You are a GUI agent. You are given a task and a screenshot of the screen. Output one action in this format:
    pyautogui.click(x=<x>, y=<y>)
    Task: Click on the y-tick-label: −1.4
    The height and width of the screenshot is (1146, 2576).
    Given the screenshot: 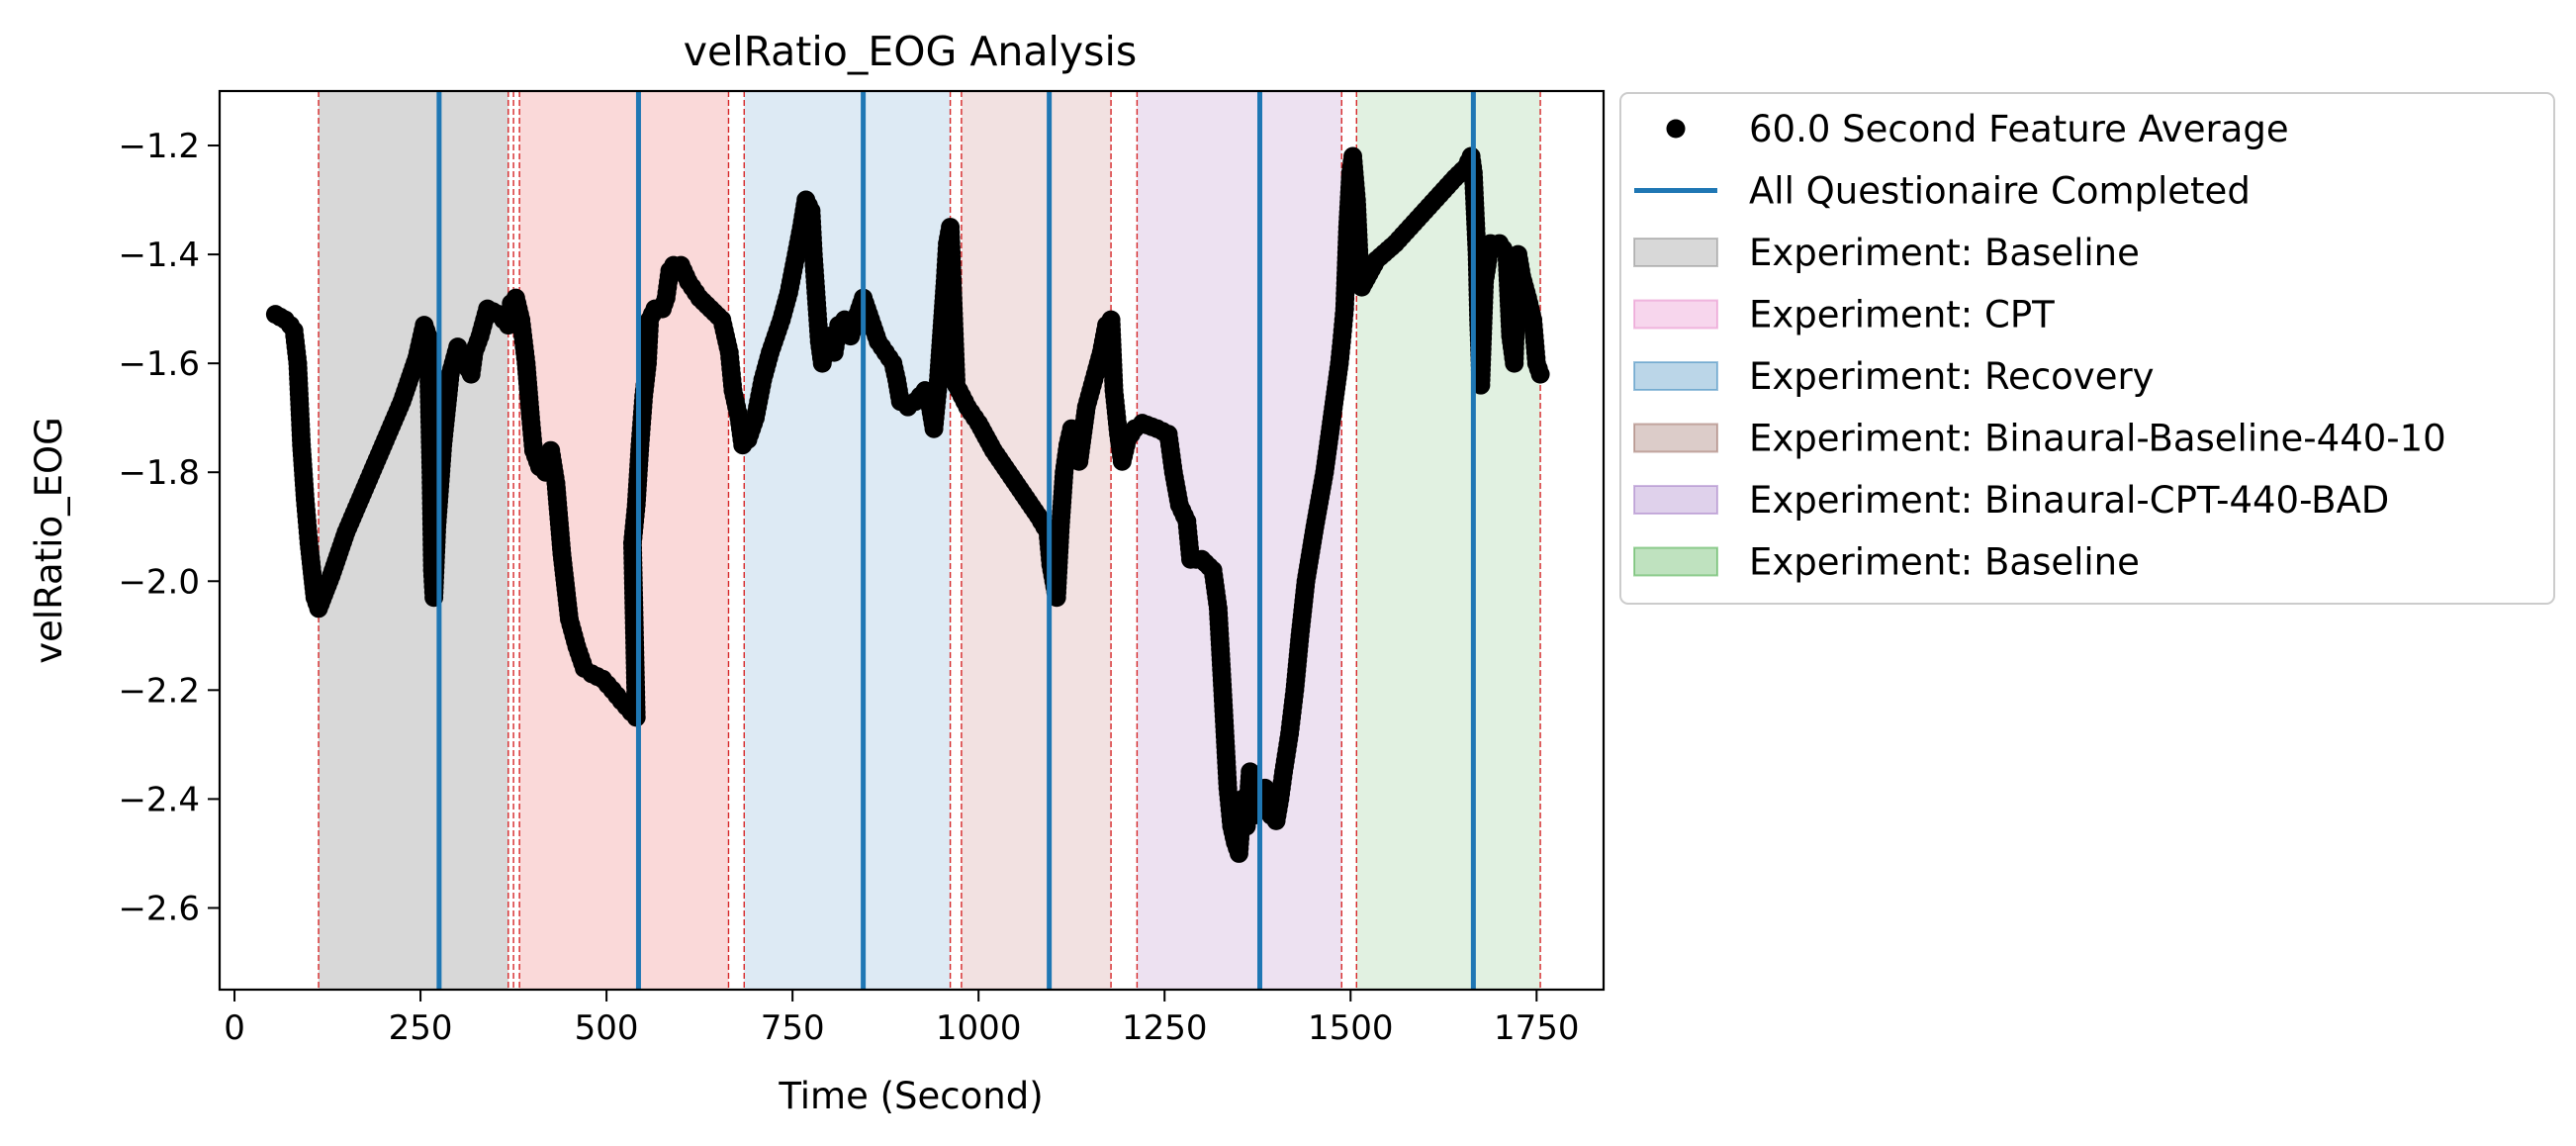 What is the action you would take?
    pyautogui.click(x=159, y=255)
    